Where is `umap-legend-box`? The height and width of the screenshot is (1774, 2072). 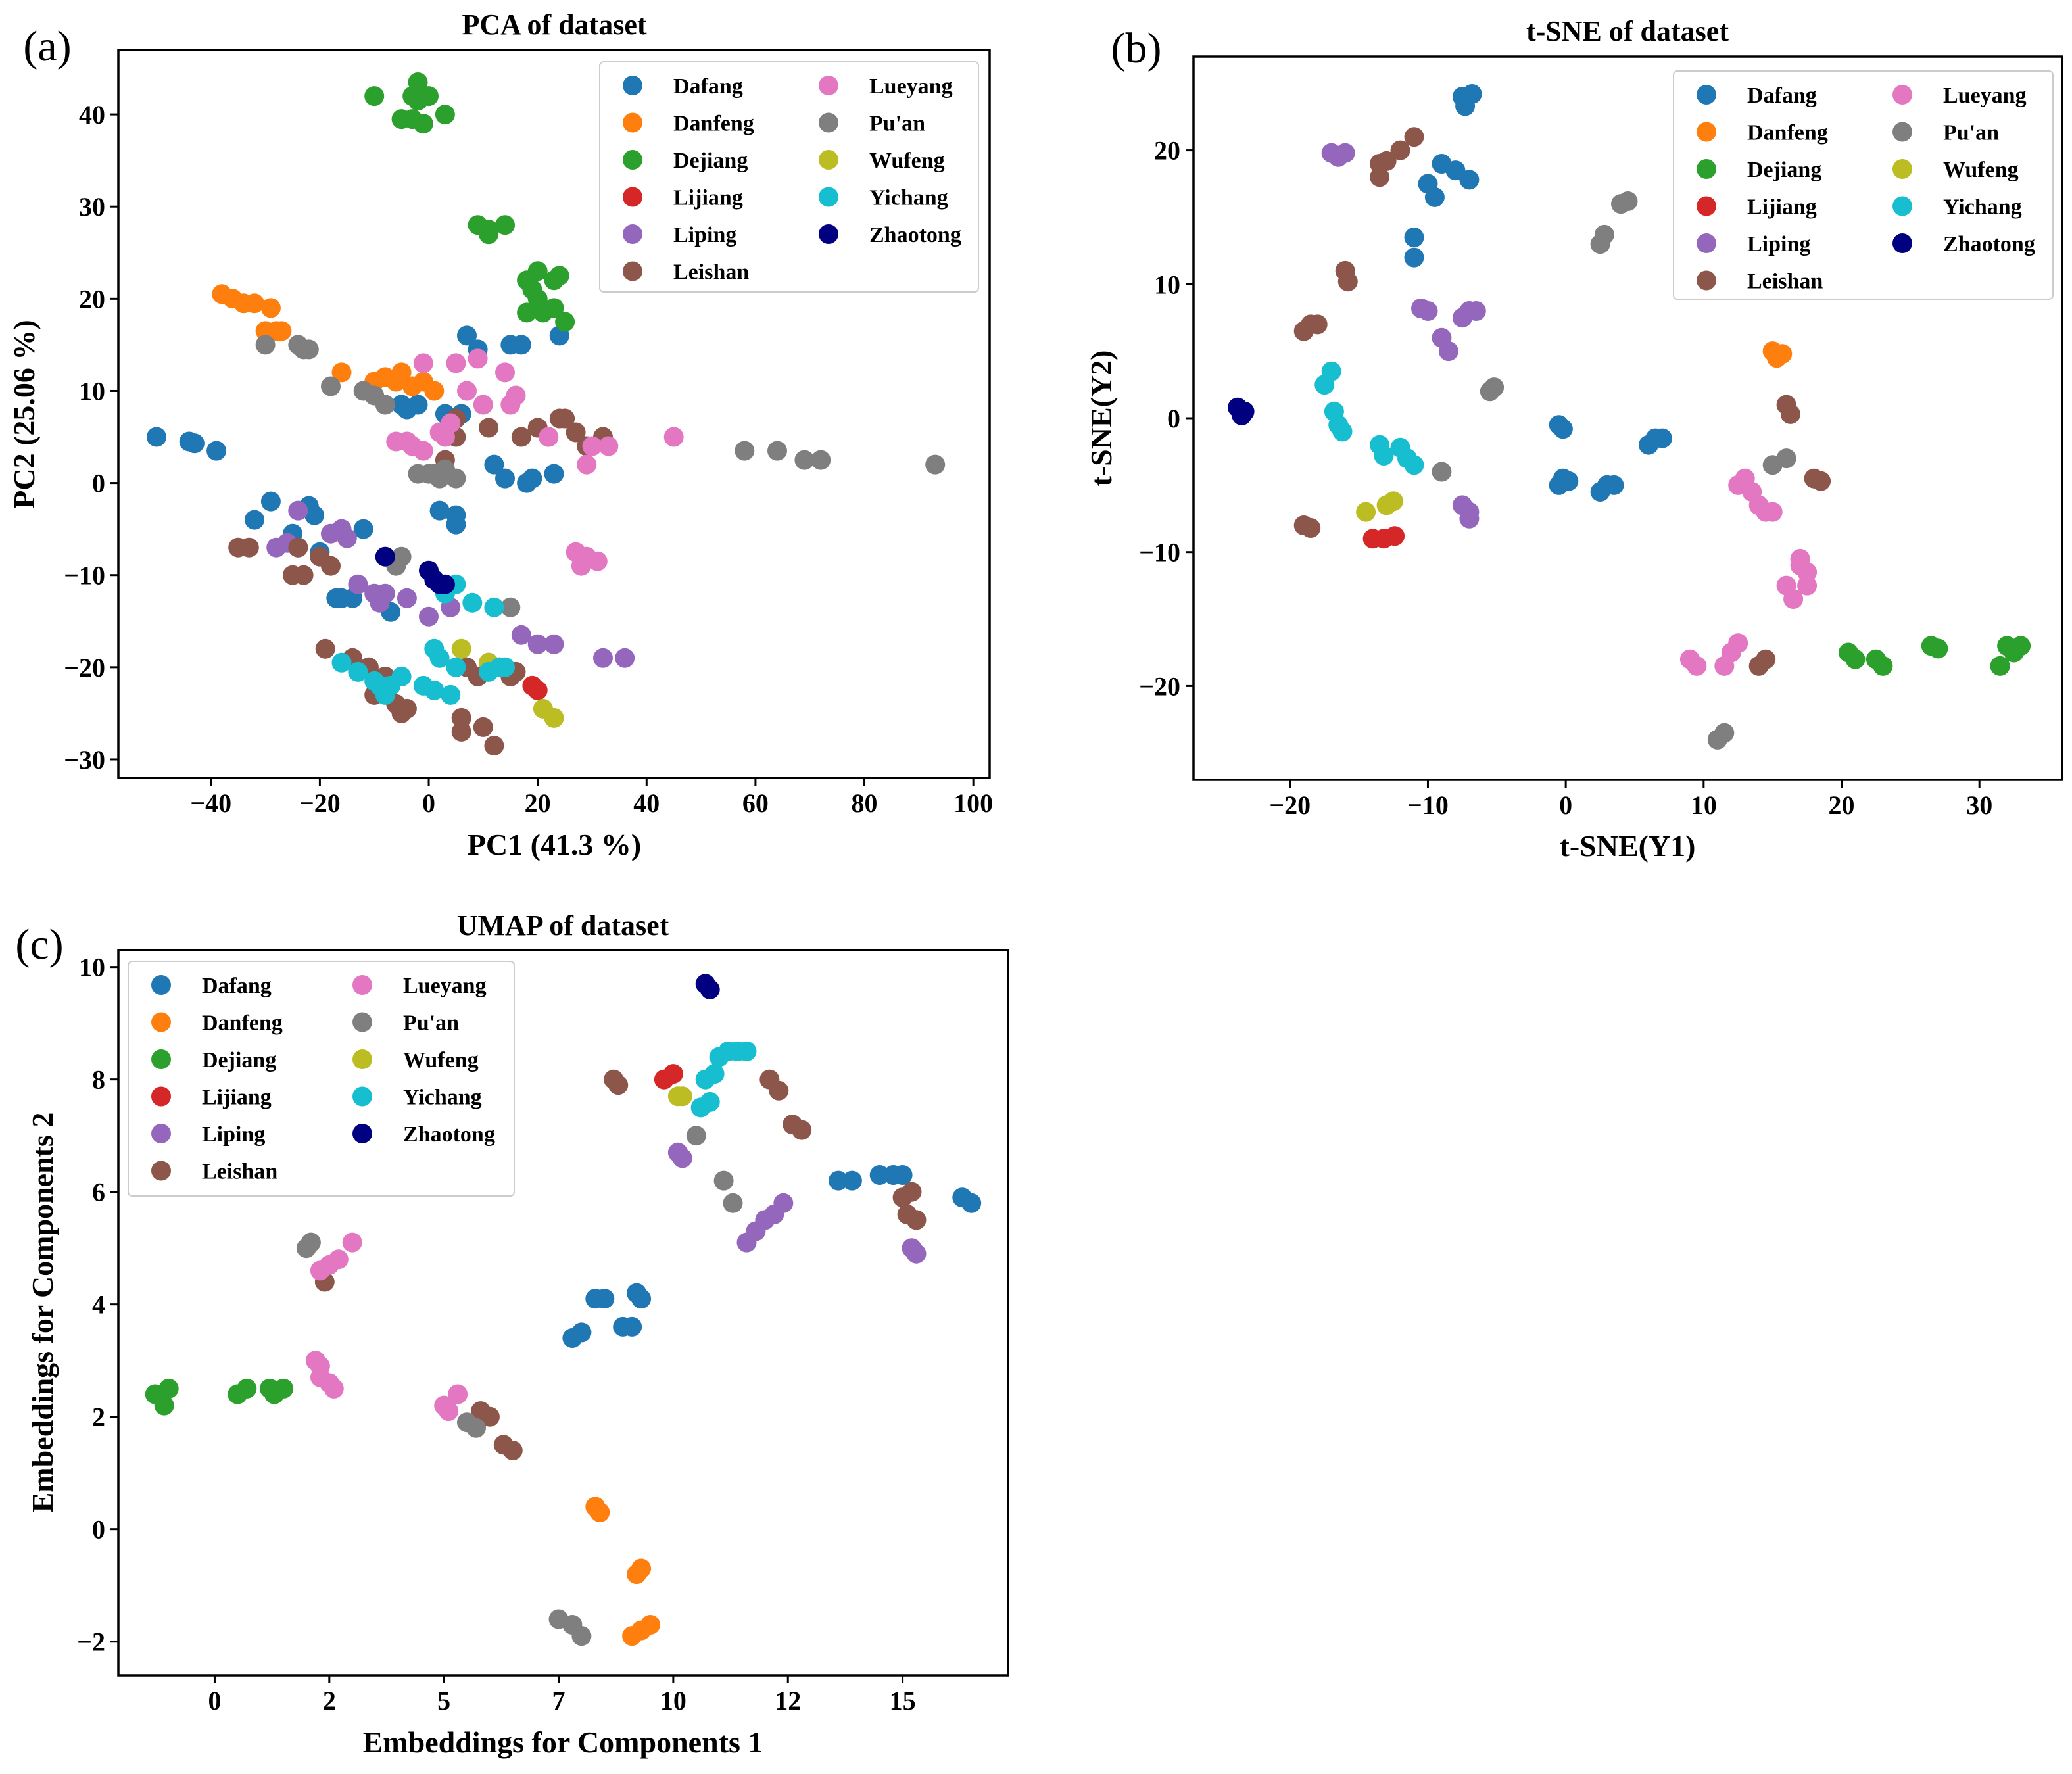
umap-legend-box is located at coordinates (321, 1079).